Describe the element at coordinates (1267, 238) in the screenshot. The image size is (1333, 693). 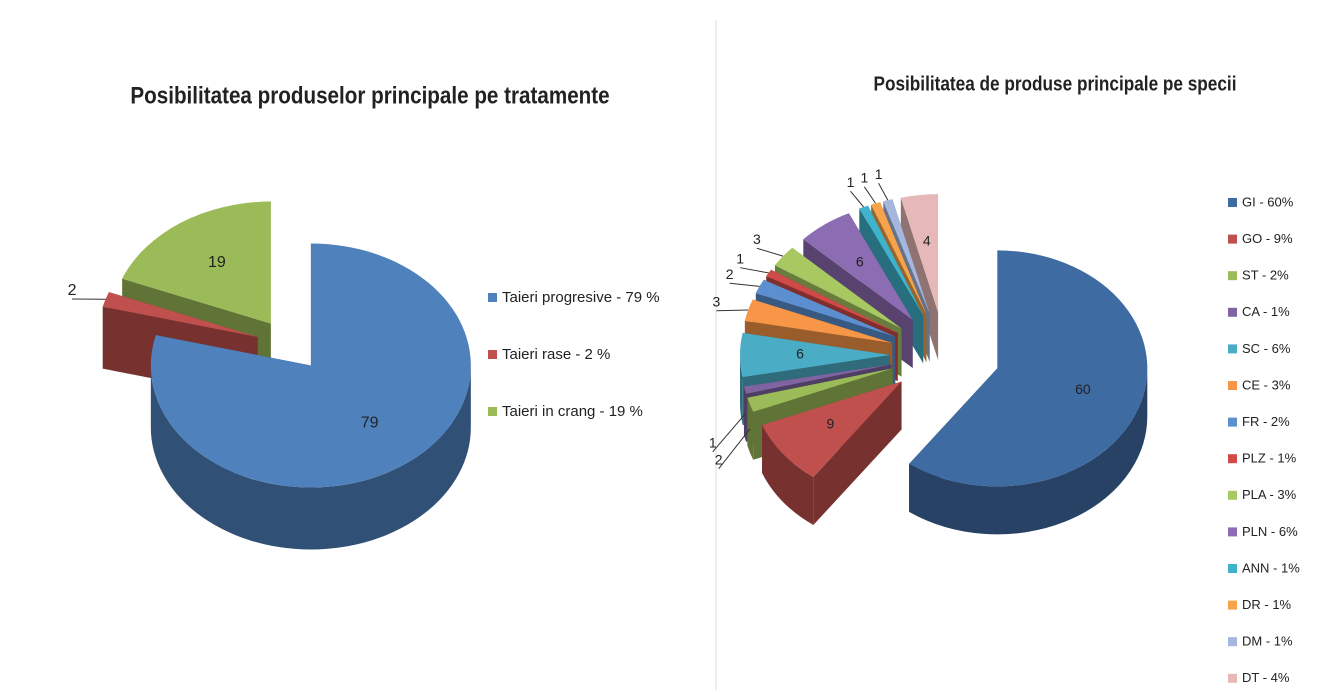
I see `legend-label: GO - 9%` at that location.